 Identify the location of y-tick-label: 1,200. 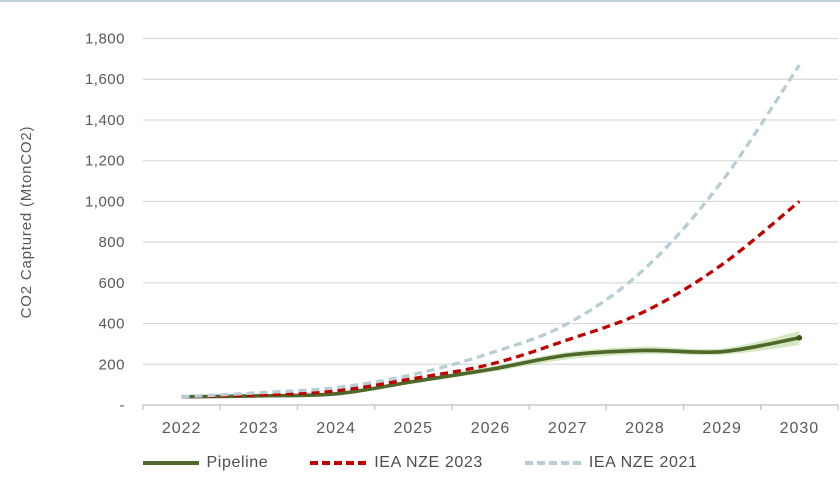
(105, 161).